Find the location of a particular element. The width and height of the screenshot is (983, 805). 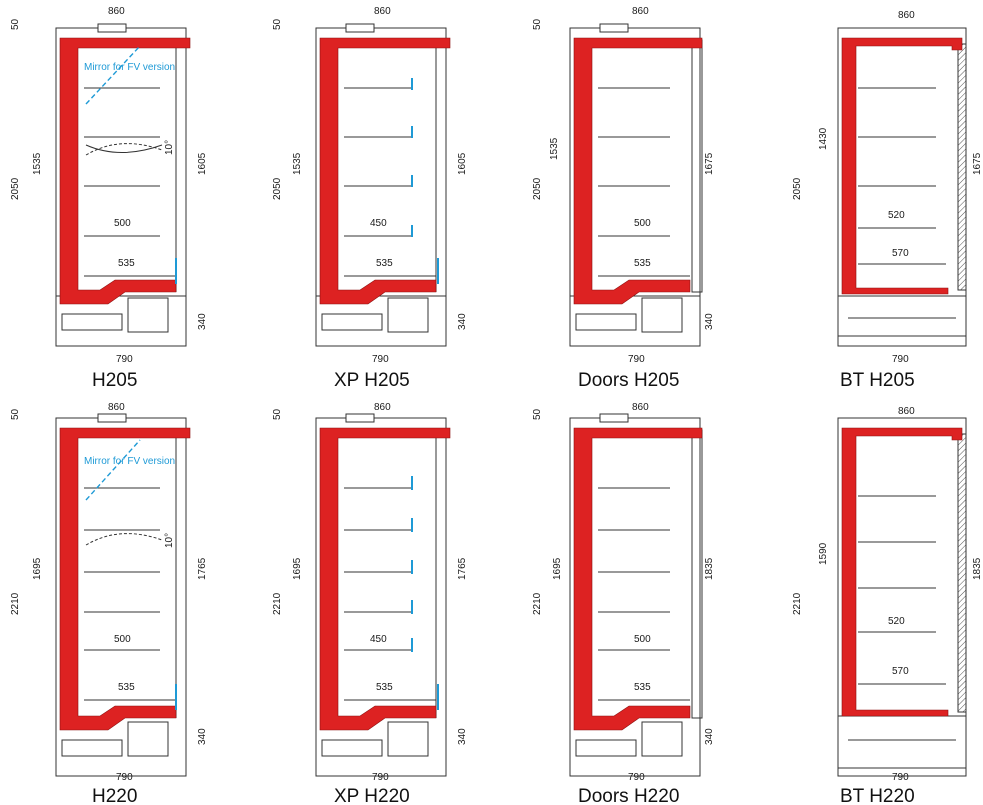

unit-caption: H205 is located at coordinates (114, 380).